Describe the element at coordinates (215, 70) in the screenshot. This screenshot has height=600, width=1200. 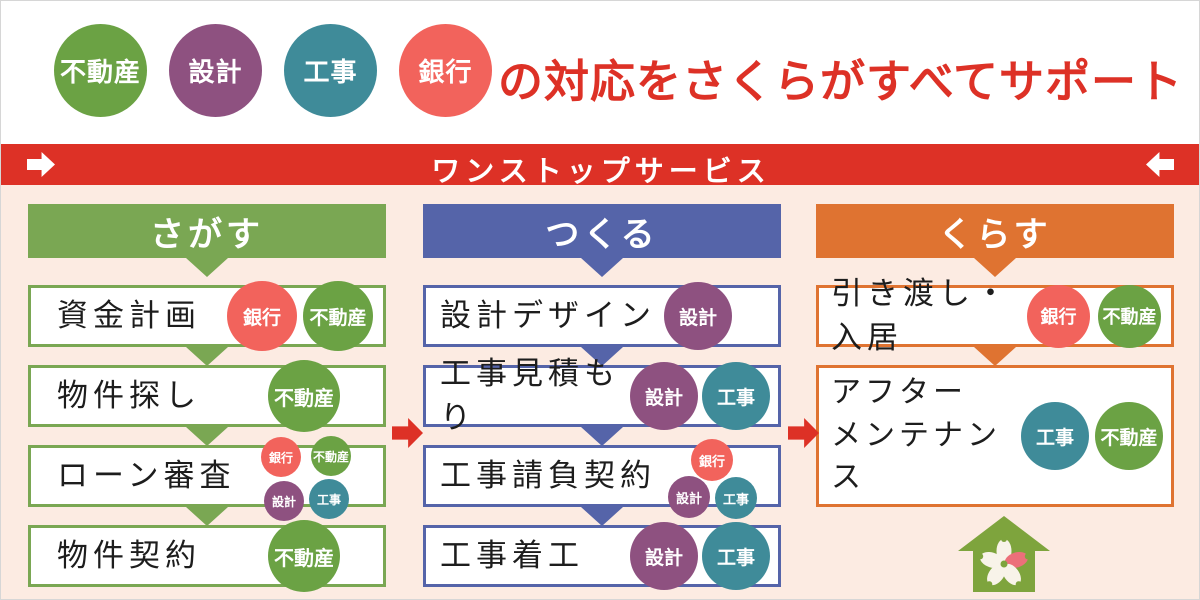
I see `service-circle: 設計` at that location.